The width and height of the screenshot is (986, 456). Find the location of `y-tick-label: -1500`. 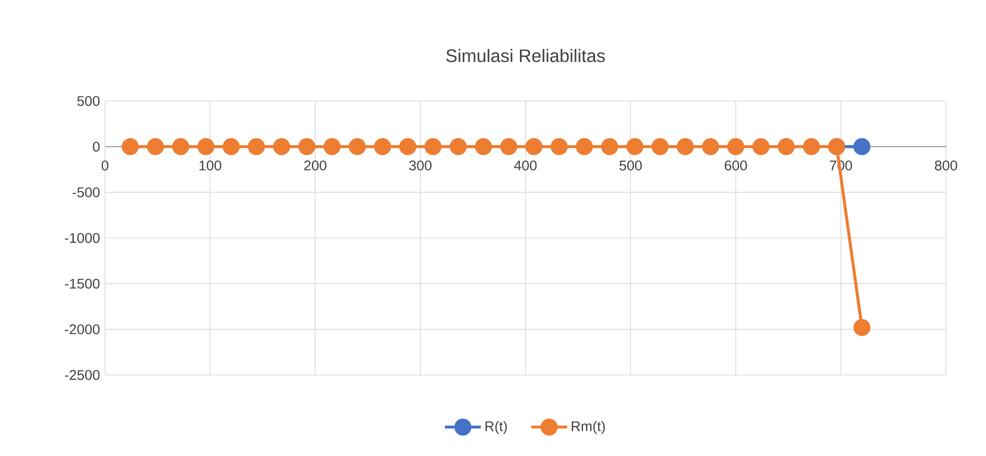

y-tick-label: -1500 is located at coordinates (82, 283).